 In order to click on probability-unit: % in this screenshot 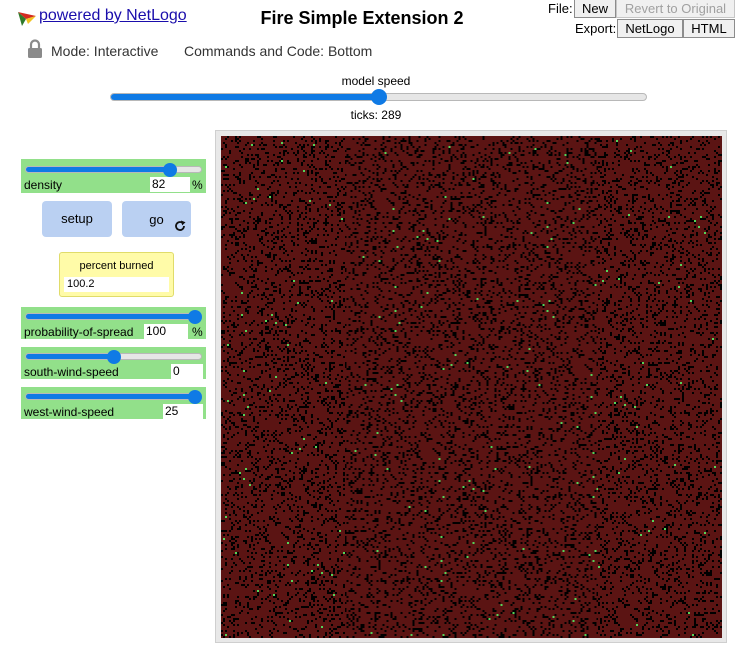, I will do `click(197, 332)`.